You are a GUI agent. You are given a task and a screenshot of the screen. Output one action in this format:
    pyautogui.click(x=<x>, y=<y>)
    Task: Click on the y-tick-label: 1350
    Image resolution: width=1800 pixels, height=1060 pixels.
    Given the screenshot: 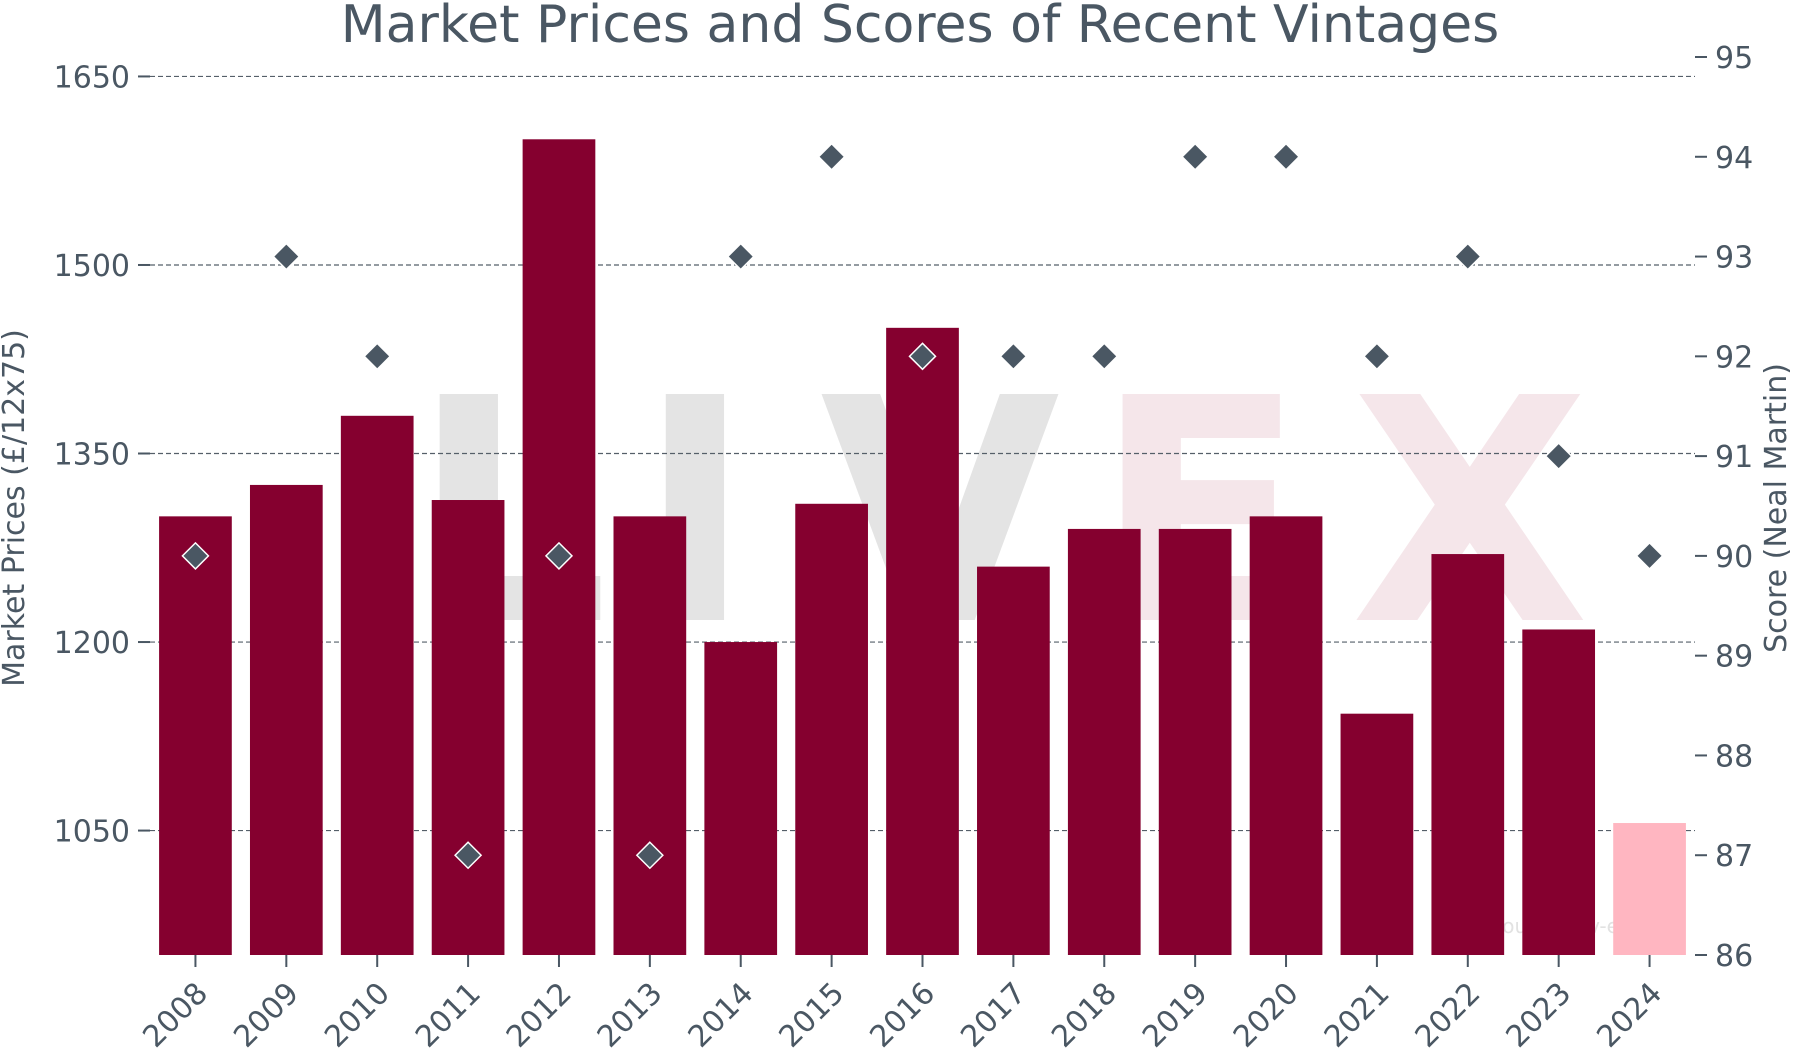 What is the action you would take?
    pyautogui.click(x=92, y=455)
    